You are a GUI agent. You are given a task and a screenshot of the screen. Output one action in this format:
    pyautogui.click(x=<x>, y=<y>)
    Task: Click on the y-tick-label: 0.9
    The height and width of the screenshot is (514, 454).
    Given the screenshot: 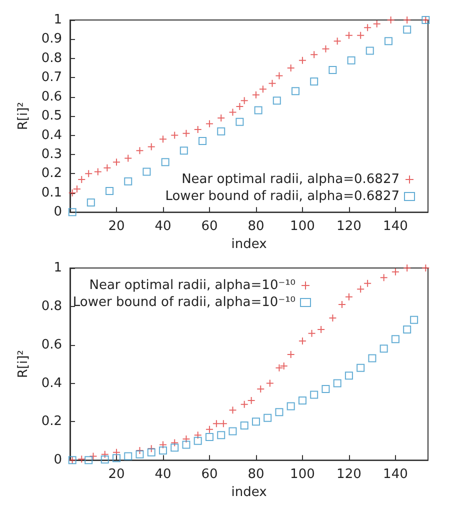 What is the action you would take?
    pyautogui.click(x=51, y=39)
    